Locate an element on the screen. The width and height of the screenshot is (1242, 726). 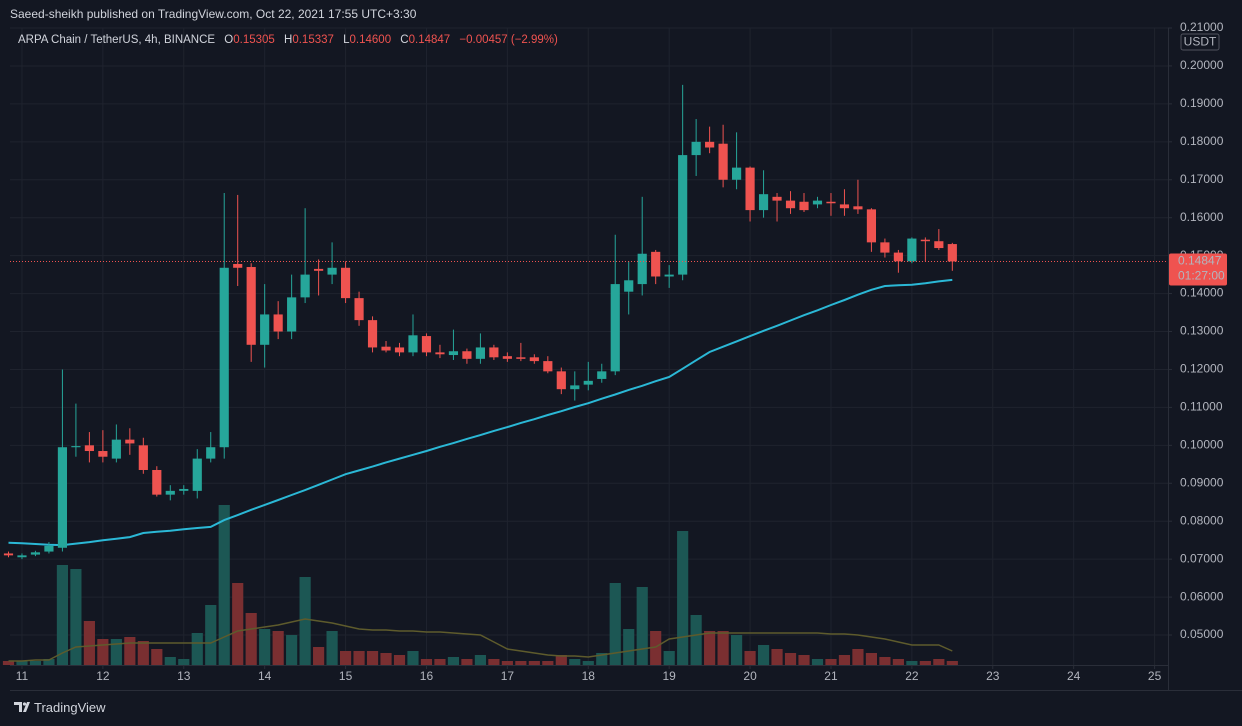
y-tick-label: 0.21000 is located at coordinates (1202, 27).